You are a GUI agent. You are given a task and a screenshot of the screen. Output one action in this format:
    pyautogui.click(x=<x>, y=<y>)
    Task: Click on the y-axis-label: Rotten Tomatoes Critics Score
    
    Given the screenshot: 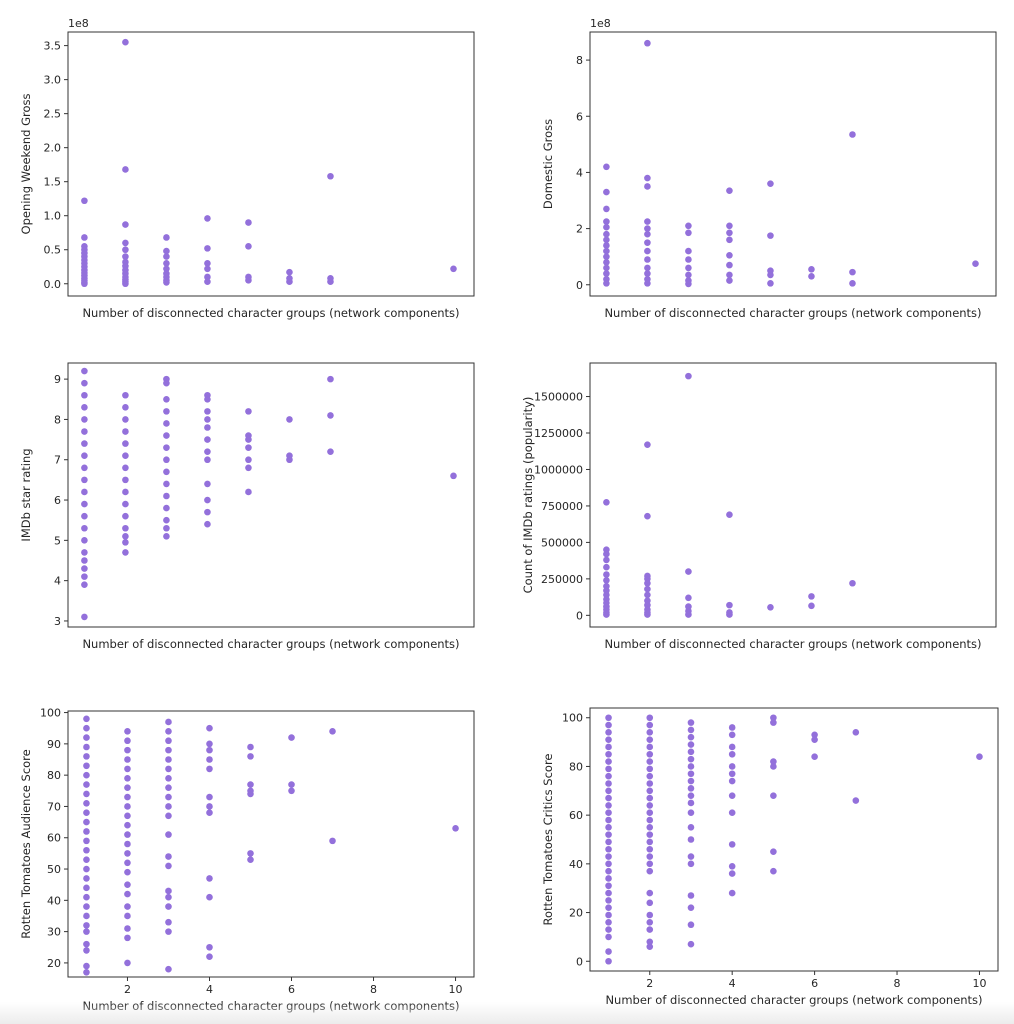 What is the action you would take?
    pyautogui.click(x=548, y=839)
    